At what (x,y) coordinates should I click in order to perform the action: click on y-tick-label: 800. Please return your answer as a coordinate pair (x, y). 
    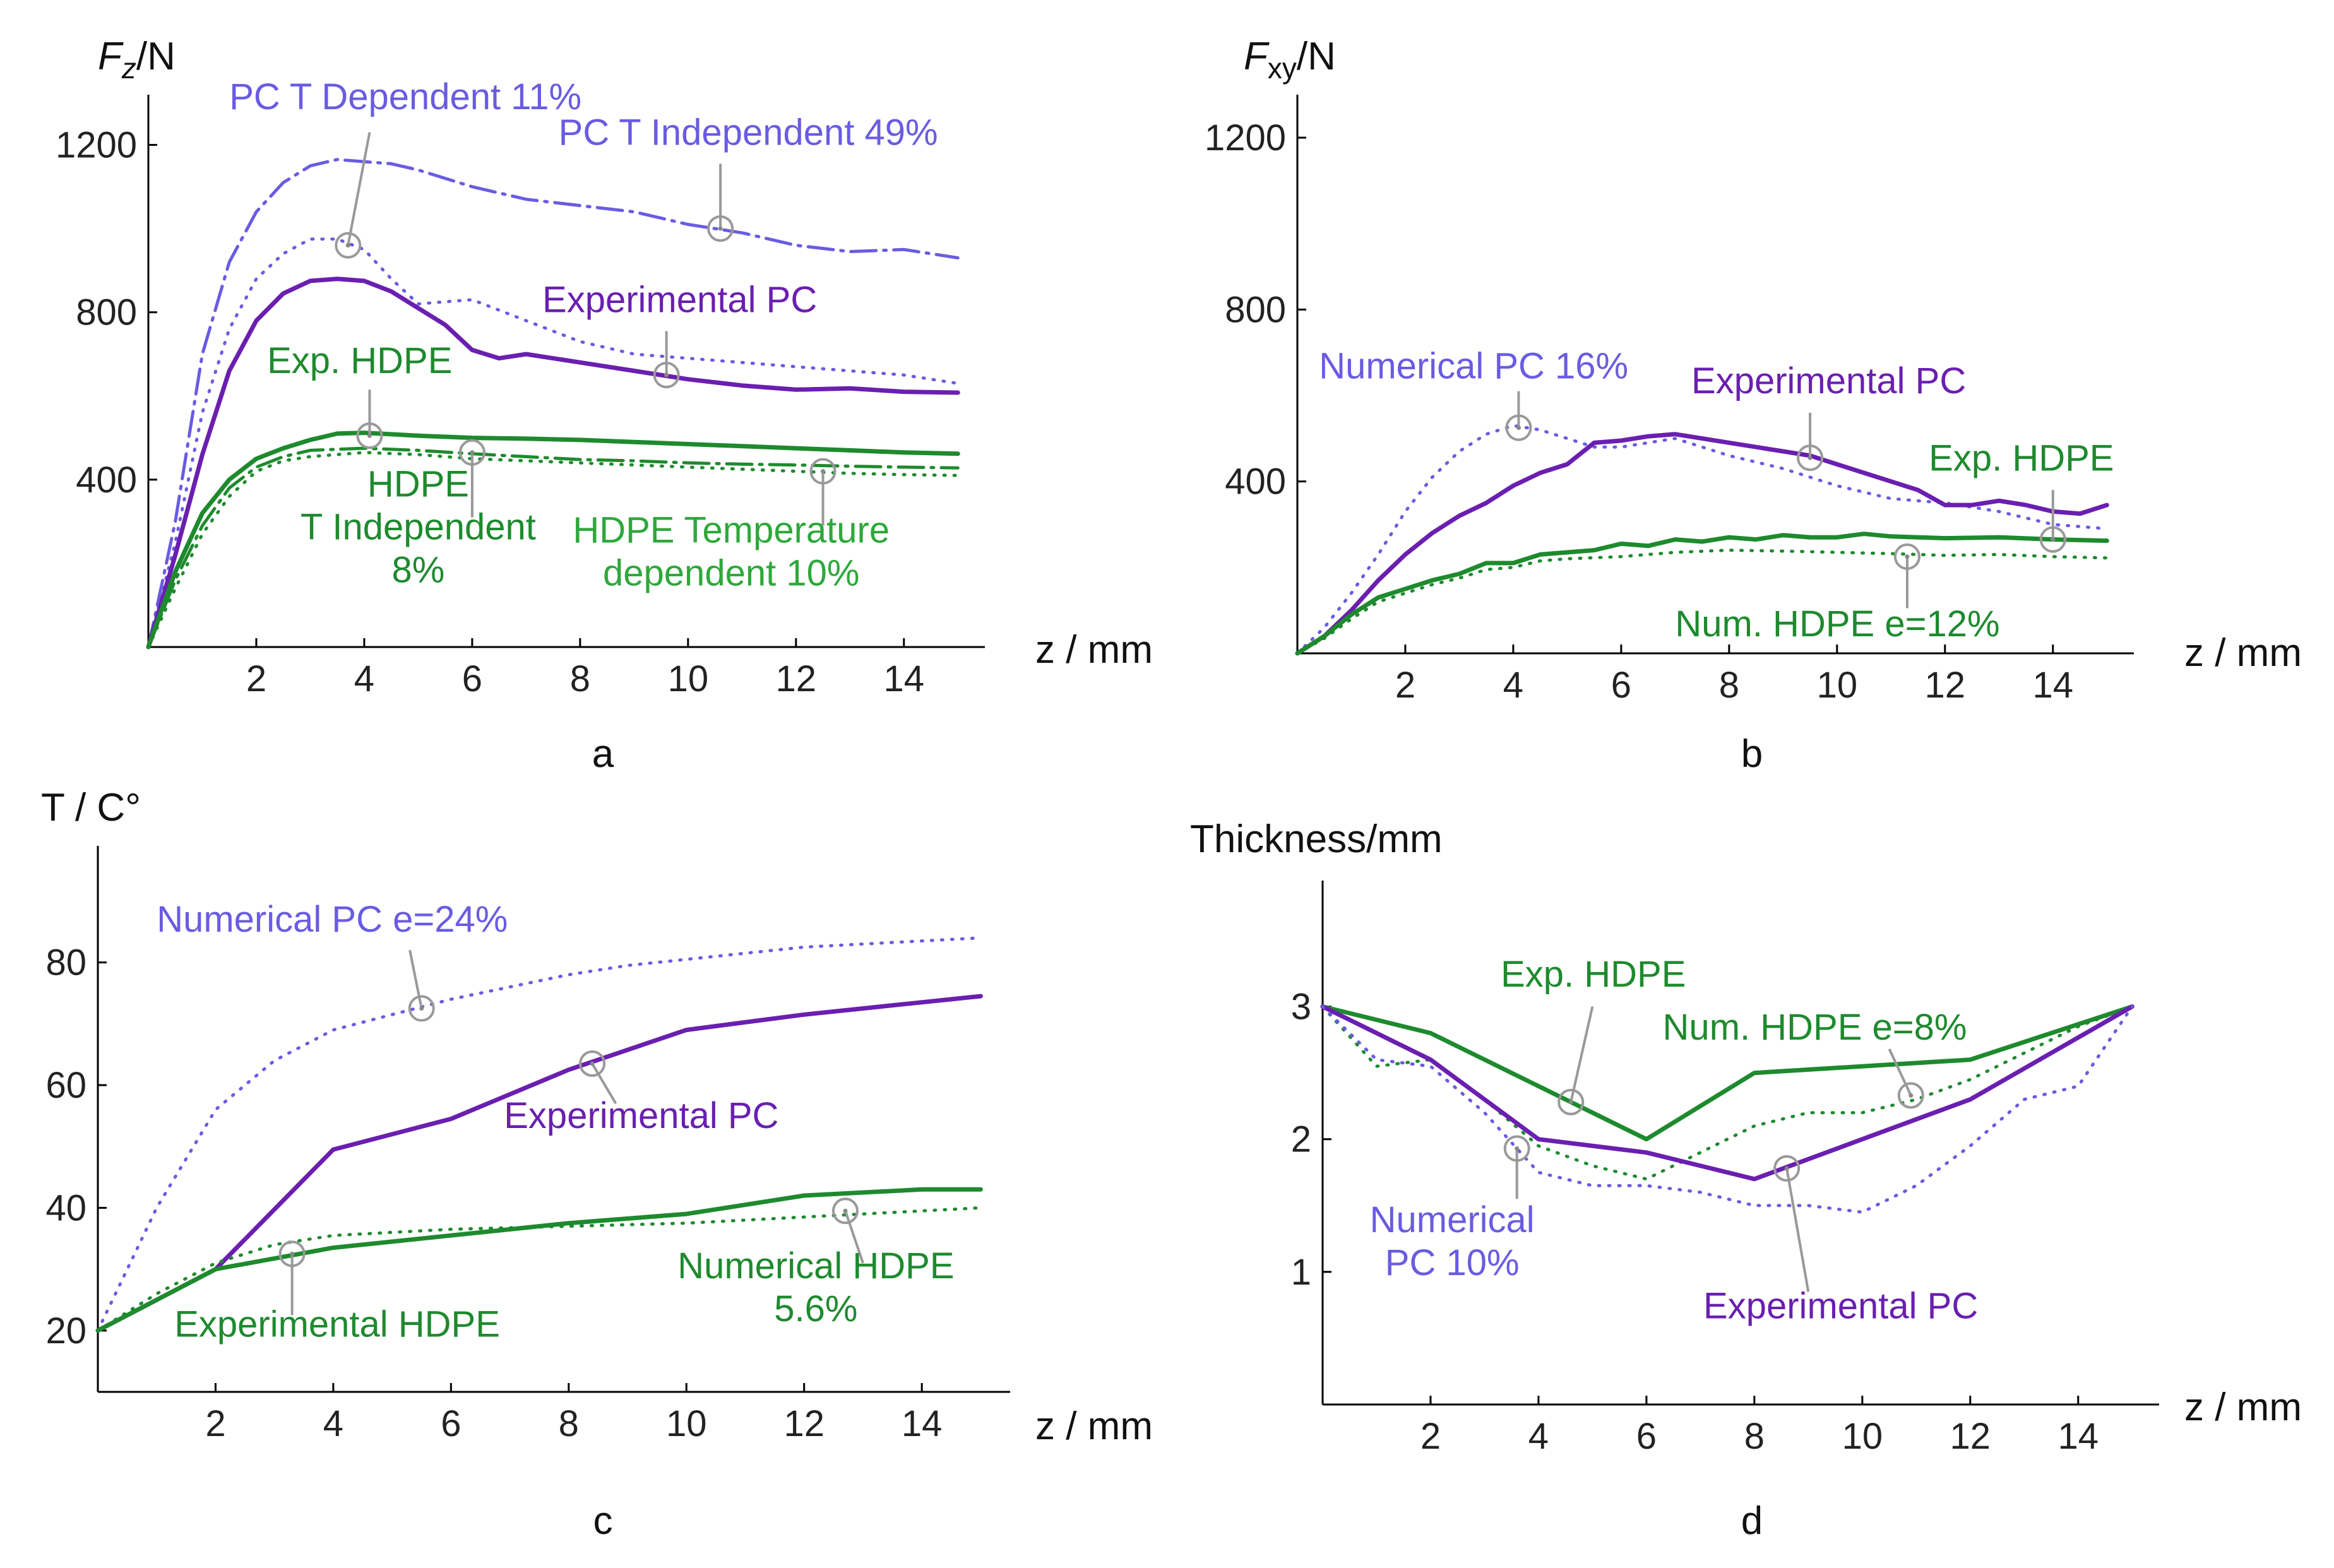
    Looking at the image, I should click on (106, 312).